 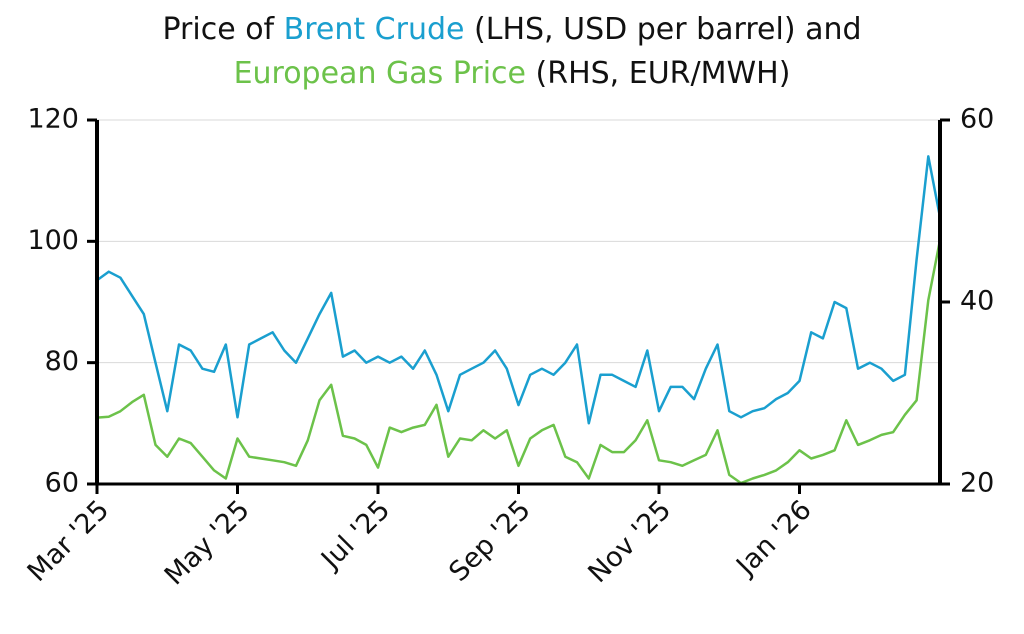 What do you see at coordinates (977, 301) in the screenshot?
I see `y2-tick-label: 40` at bounding box center [977, 301].